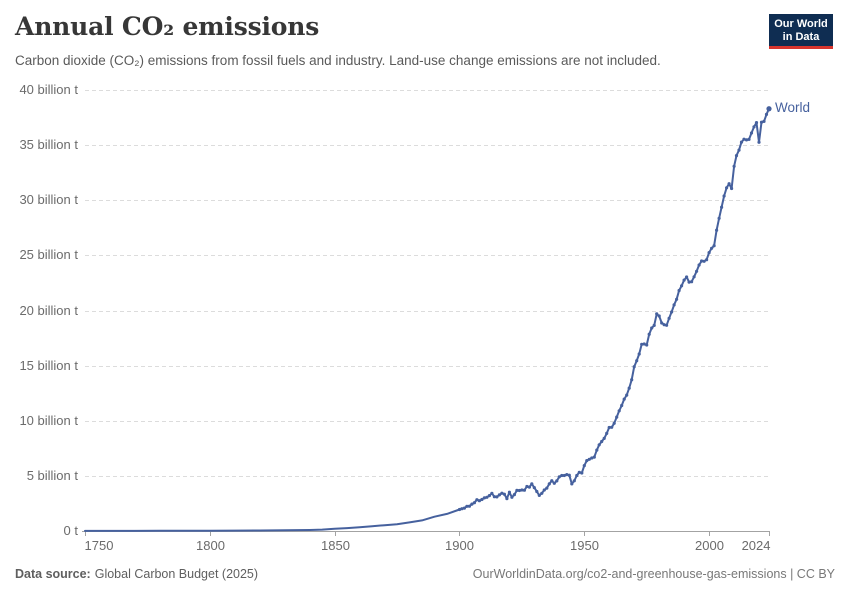 The height and width of the screenshot is (600, 850). I want to click on data-source-label: Data source:, so click(53, 574).